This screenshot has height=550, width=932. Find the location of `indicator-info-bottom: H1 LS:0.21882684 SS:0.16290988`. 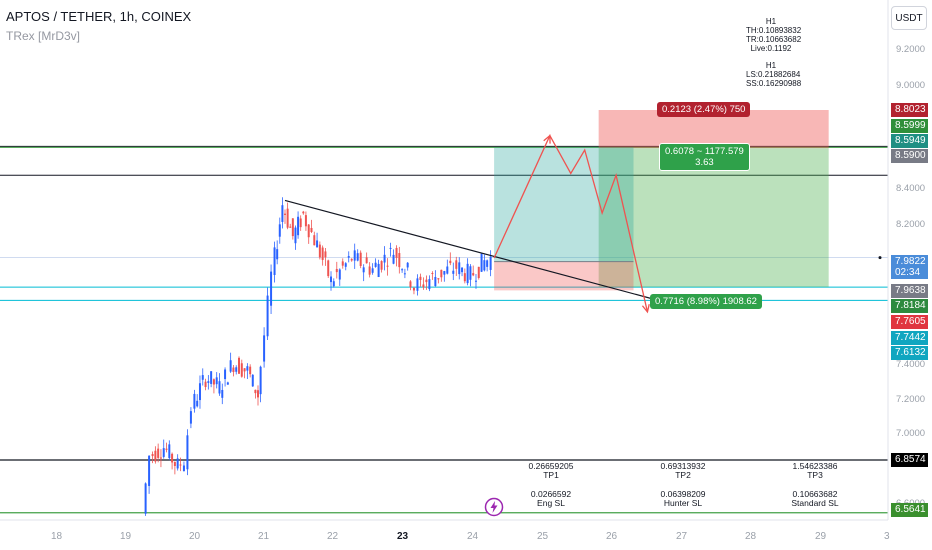

indicator-info-bottom: H1 LS:0.21882684 SS:0.16290988 is located at coordinates (773, 74).